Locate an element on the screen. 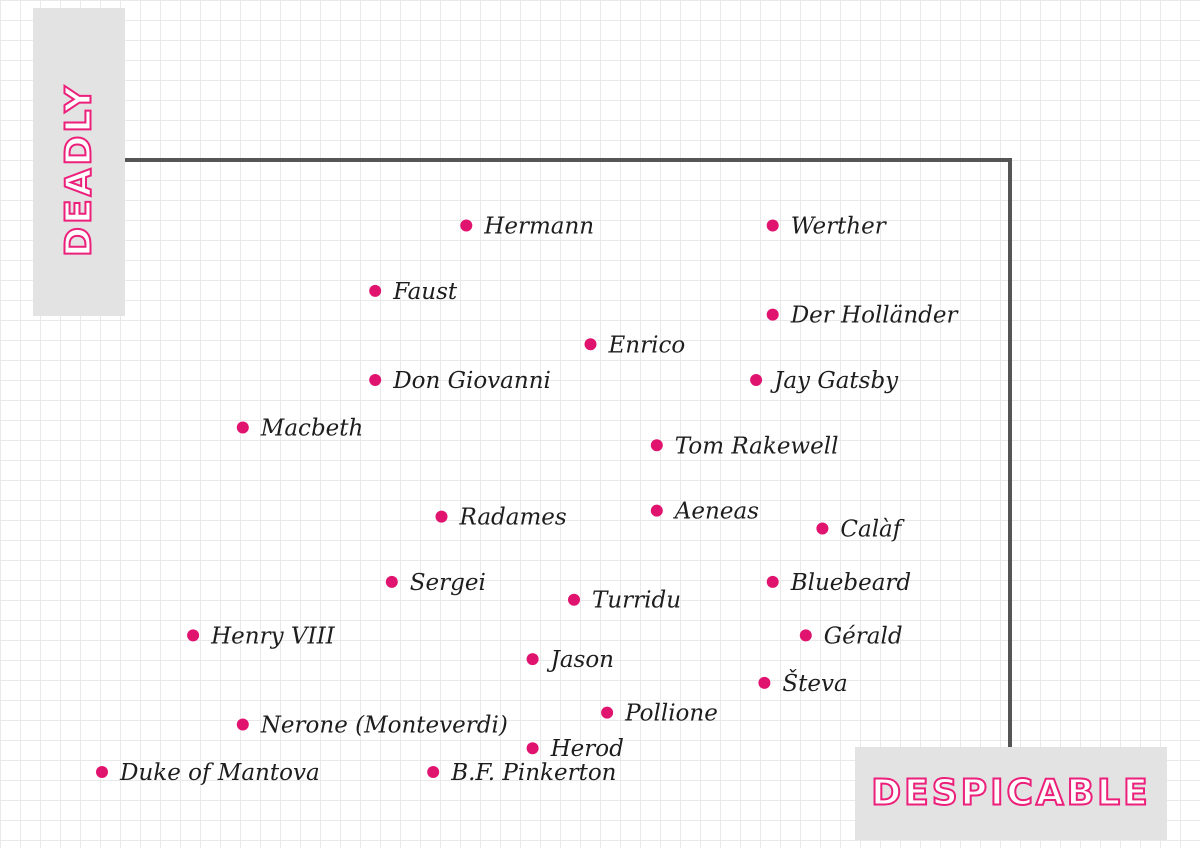 The width and height of the screenshot is (1200, 848). point-label: Herod is located at coordinates (587, 749).